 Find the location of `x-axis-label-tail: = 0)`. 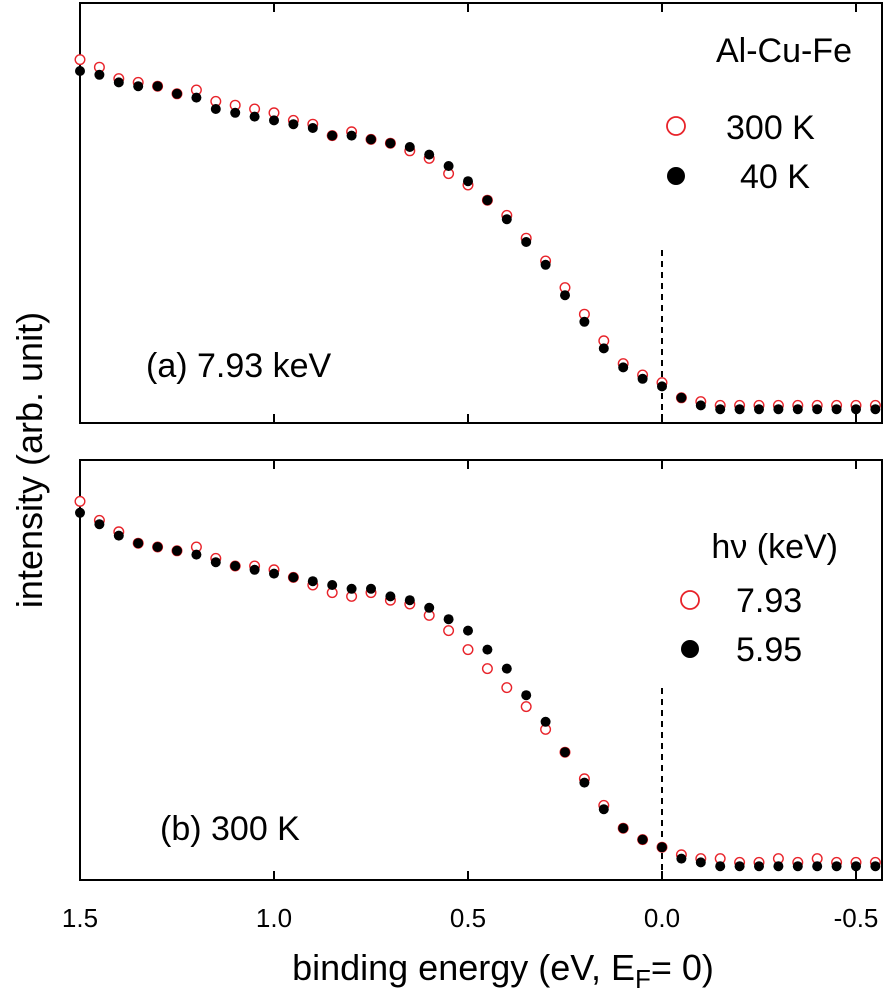

x-axis-label-tail: = 0) is located at coordinates (682, 967).